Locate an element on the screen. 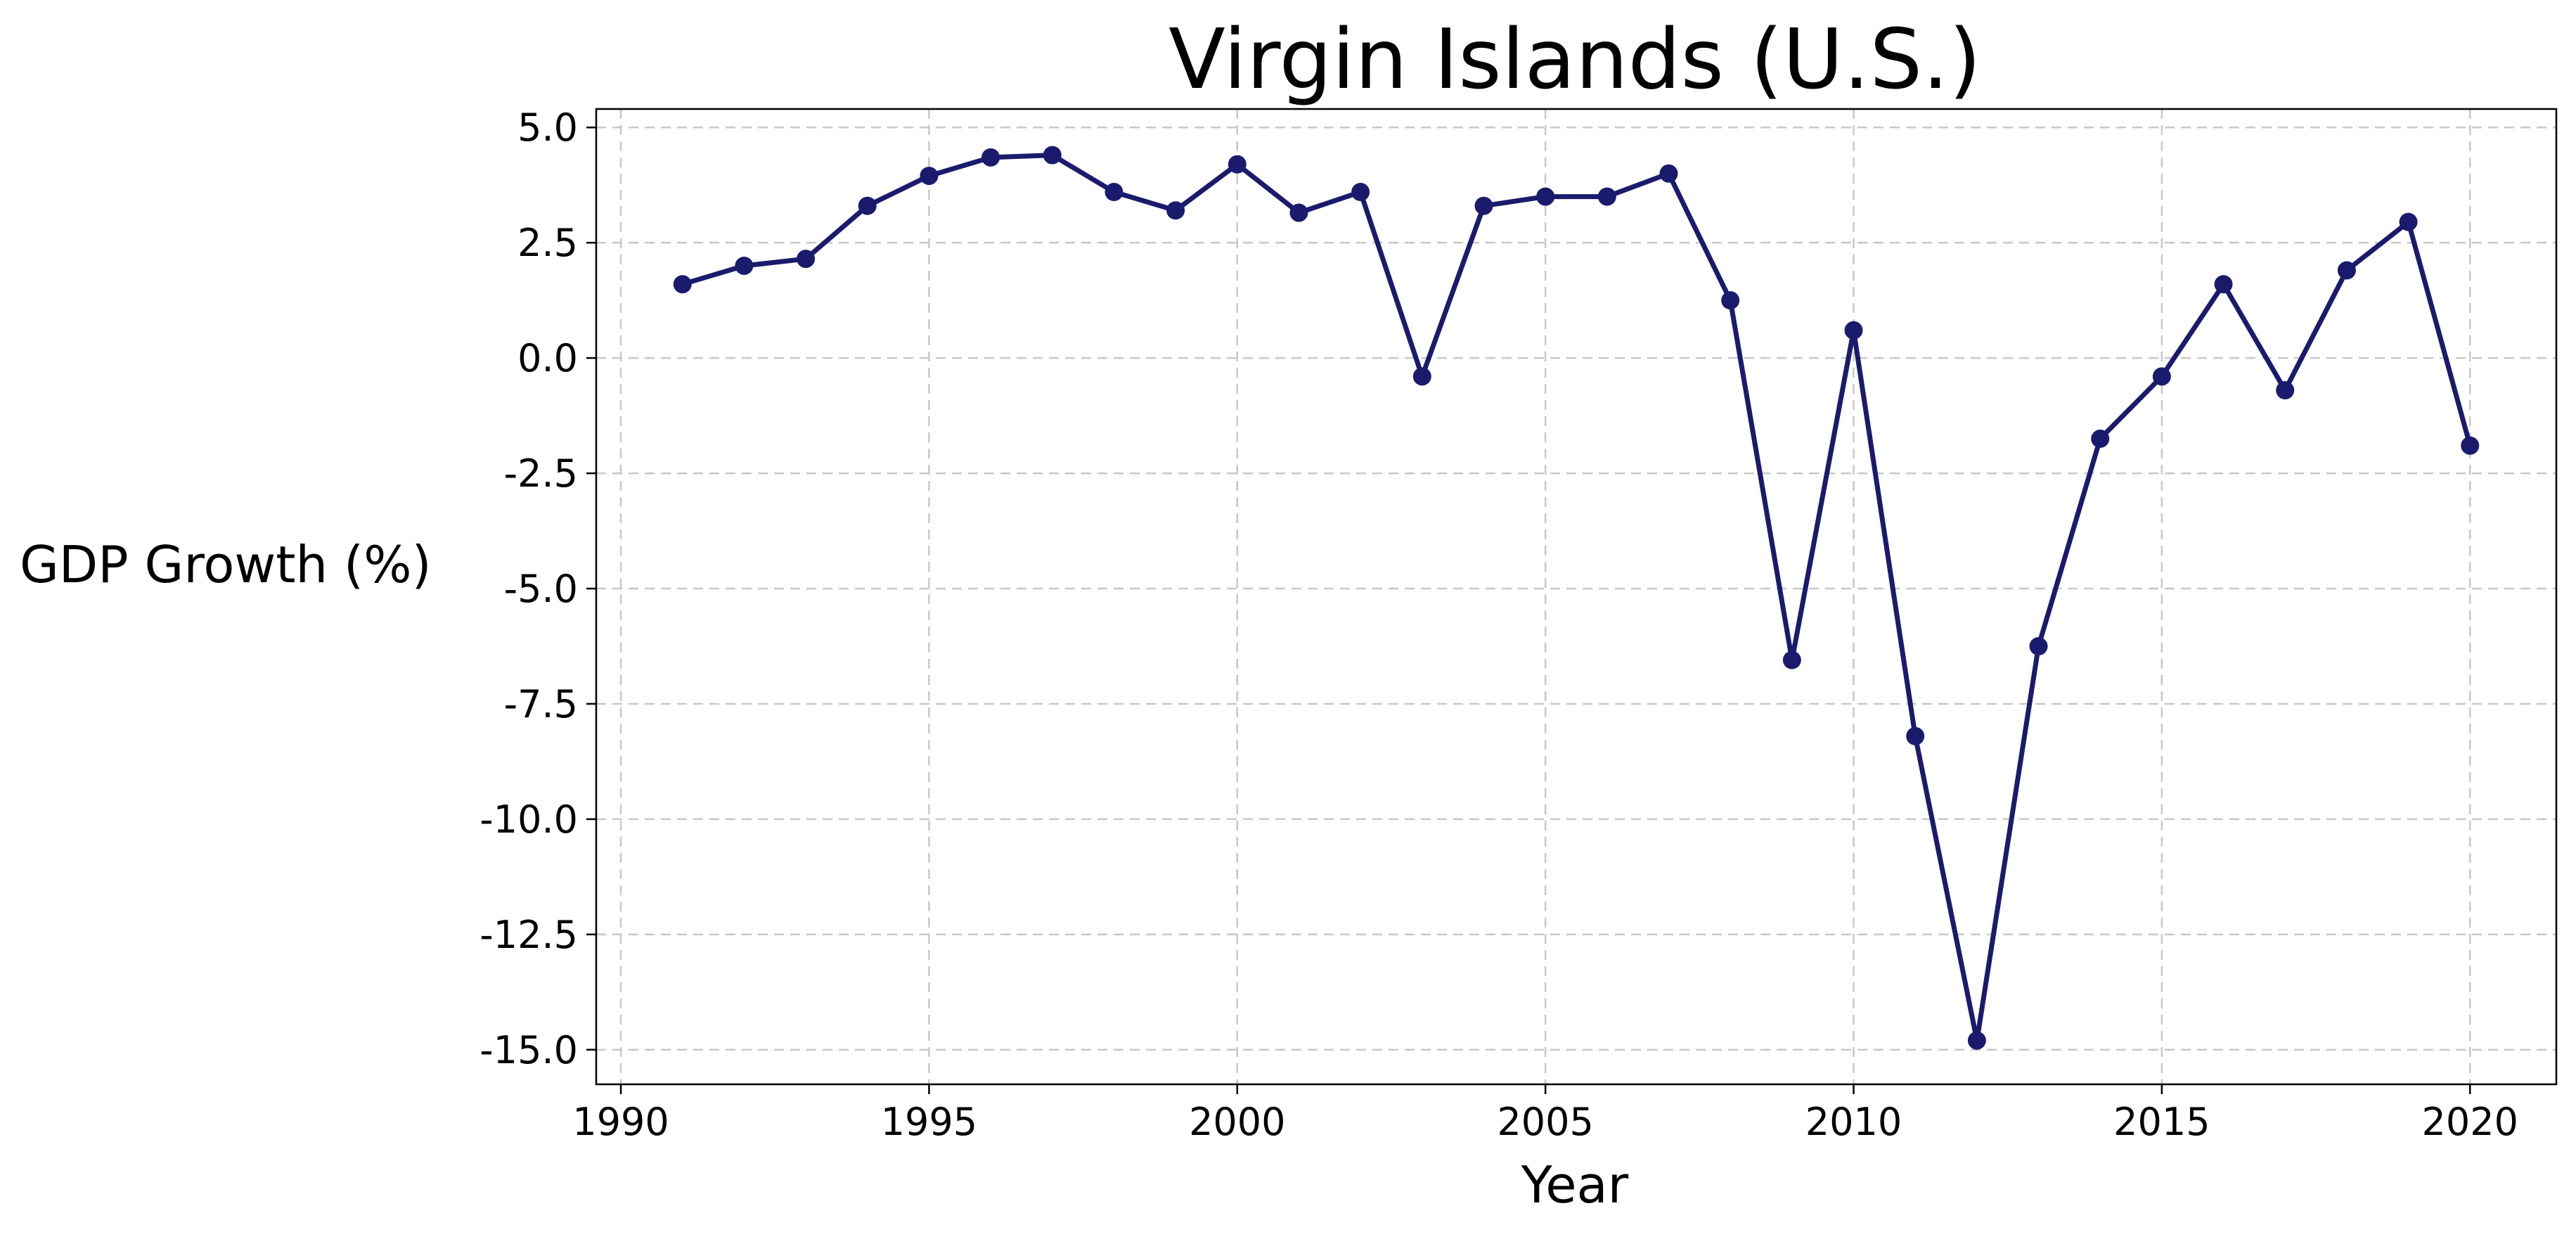  y-tick-label: -2.5 is located at coordinates (541, 473).